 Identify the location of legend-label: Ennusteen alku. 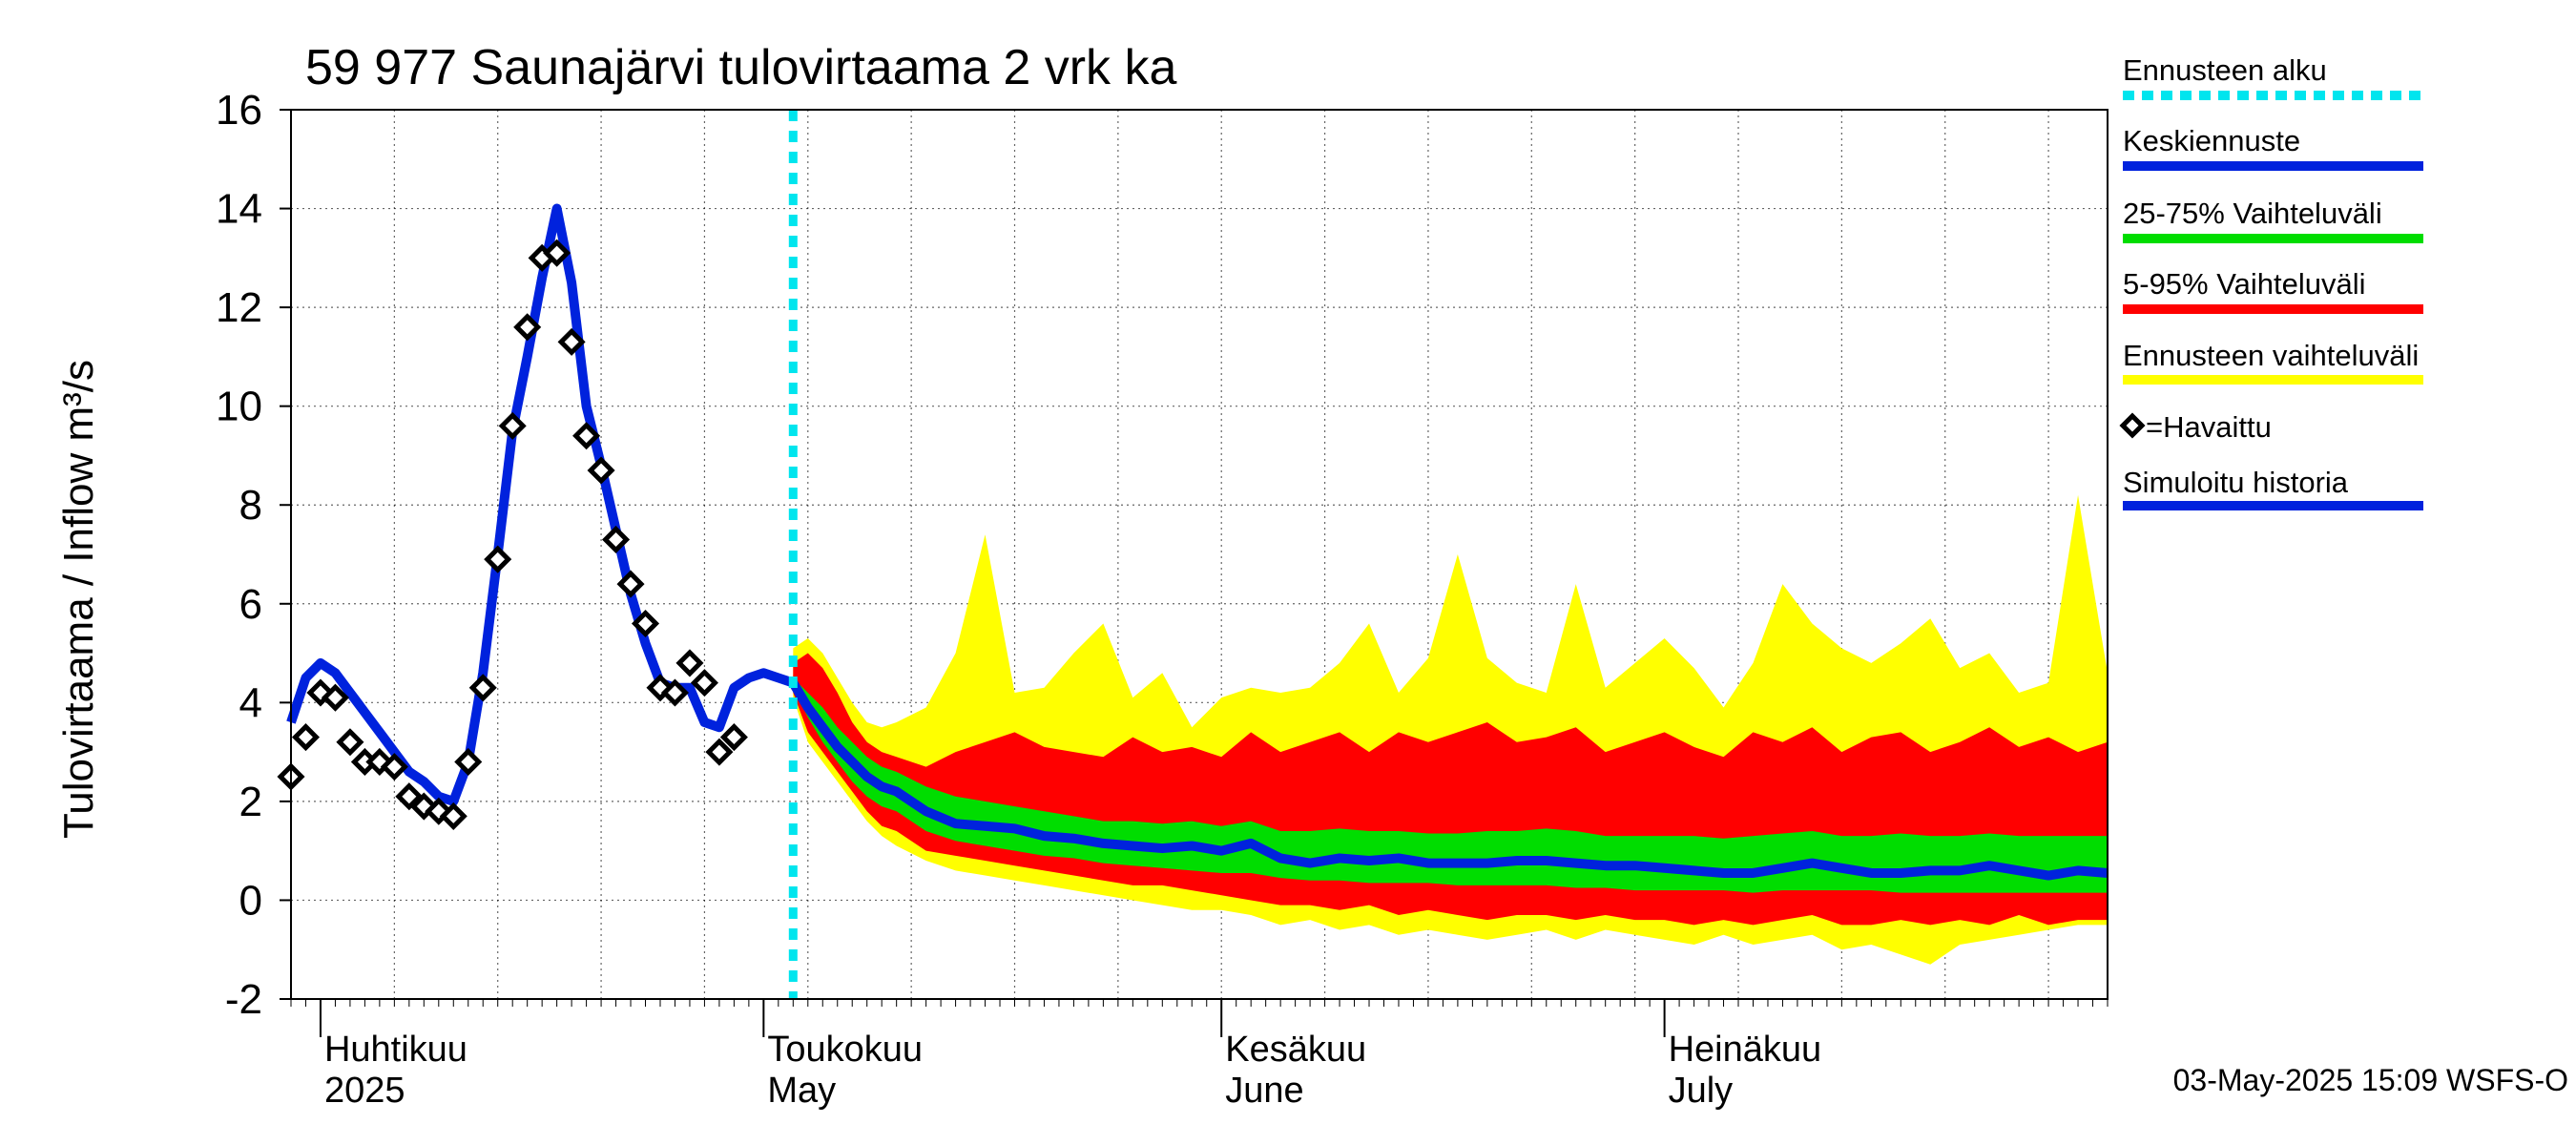
(2225, 70).